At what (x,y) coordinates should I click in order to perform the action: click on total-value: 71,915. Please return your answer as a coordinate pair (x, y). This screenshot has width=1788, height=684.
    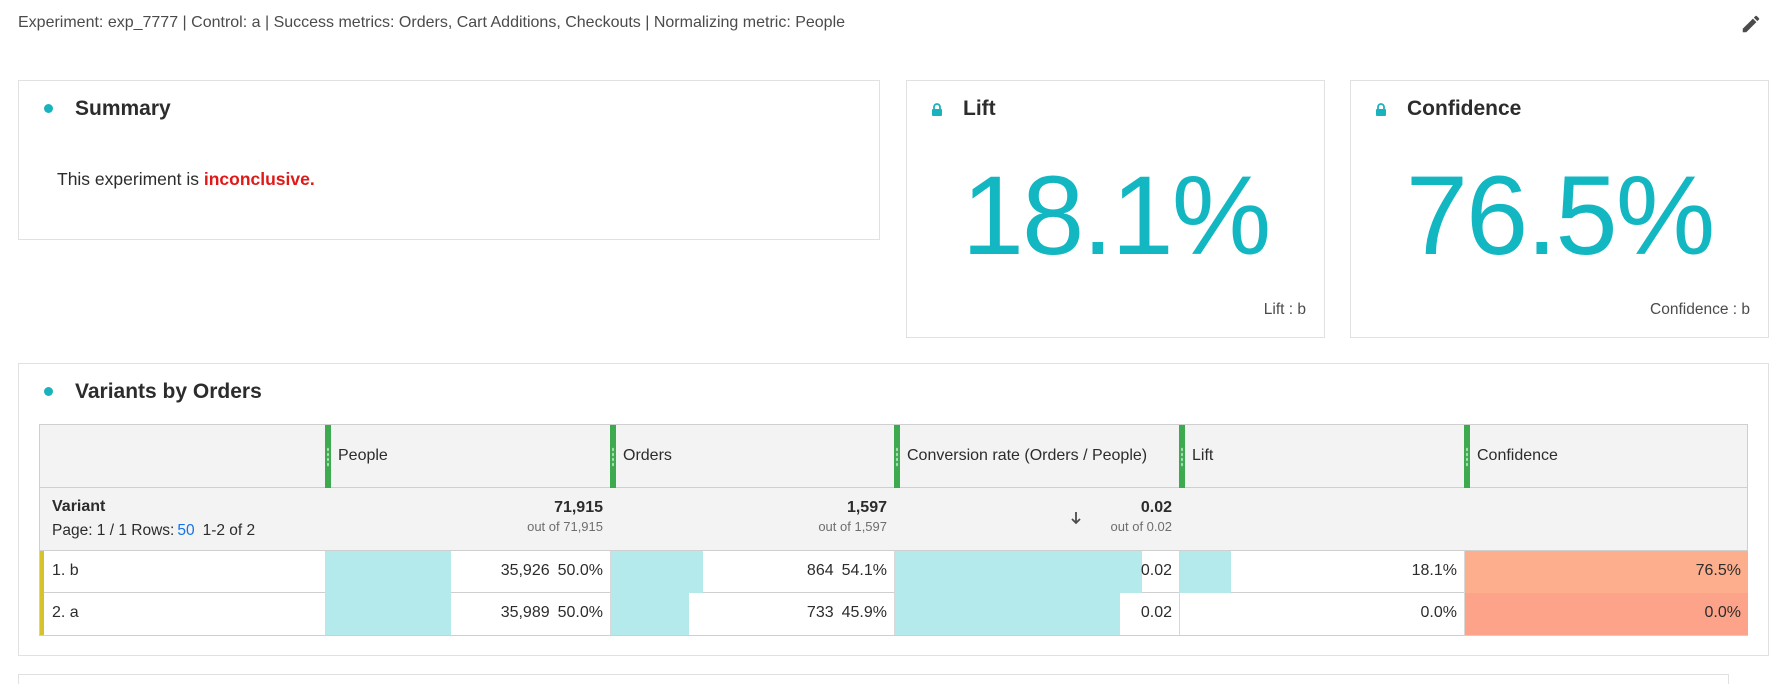
    Looking at the image, I should click on (578, 507).